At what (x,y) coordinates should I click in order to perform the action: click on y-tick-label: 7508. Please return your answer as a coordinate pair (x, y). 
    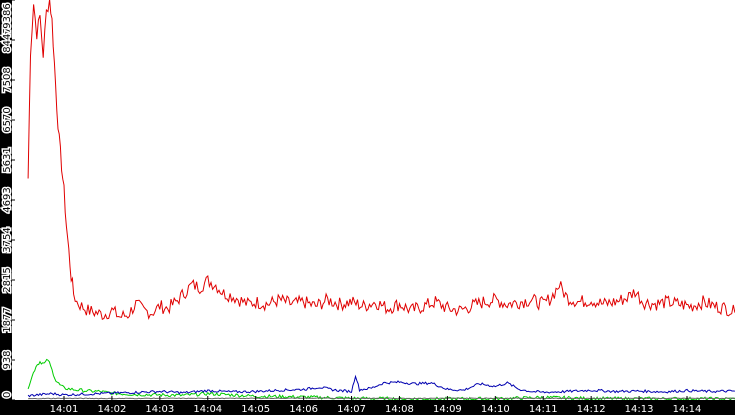
    Looking at the image, I should click on (7, 79).